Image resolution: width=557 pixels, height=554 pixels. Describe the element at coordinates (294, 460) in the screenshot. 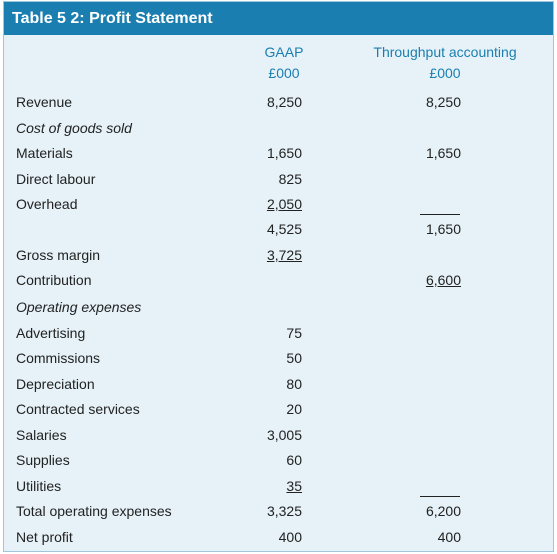

I see `gaap-value: 60` at that location.